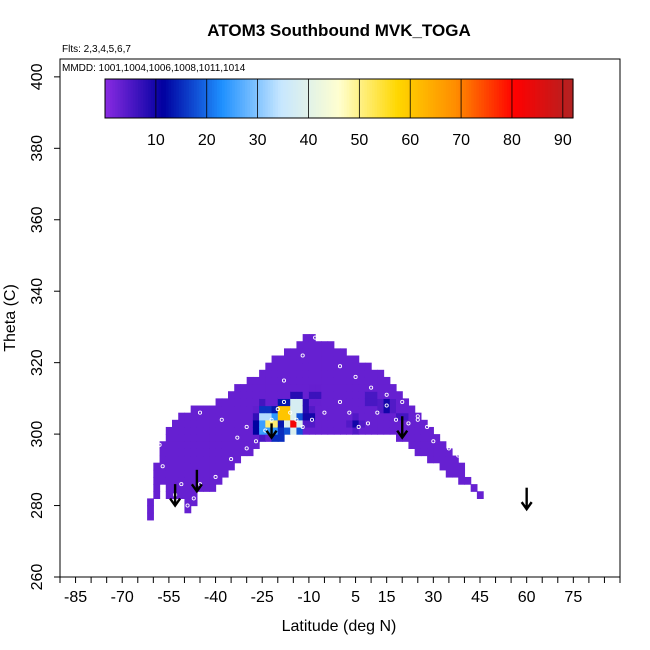 The height and width of the screenshot is (650, 650). Describe the element at coordinates (480, 597) in the screenshot. I see `x-tick-label: 45` at that location.